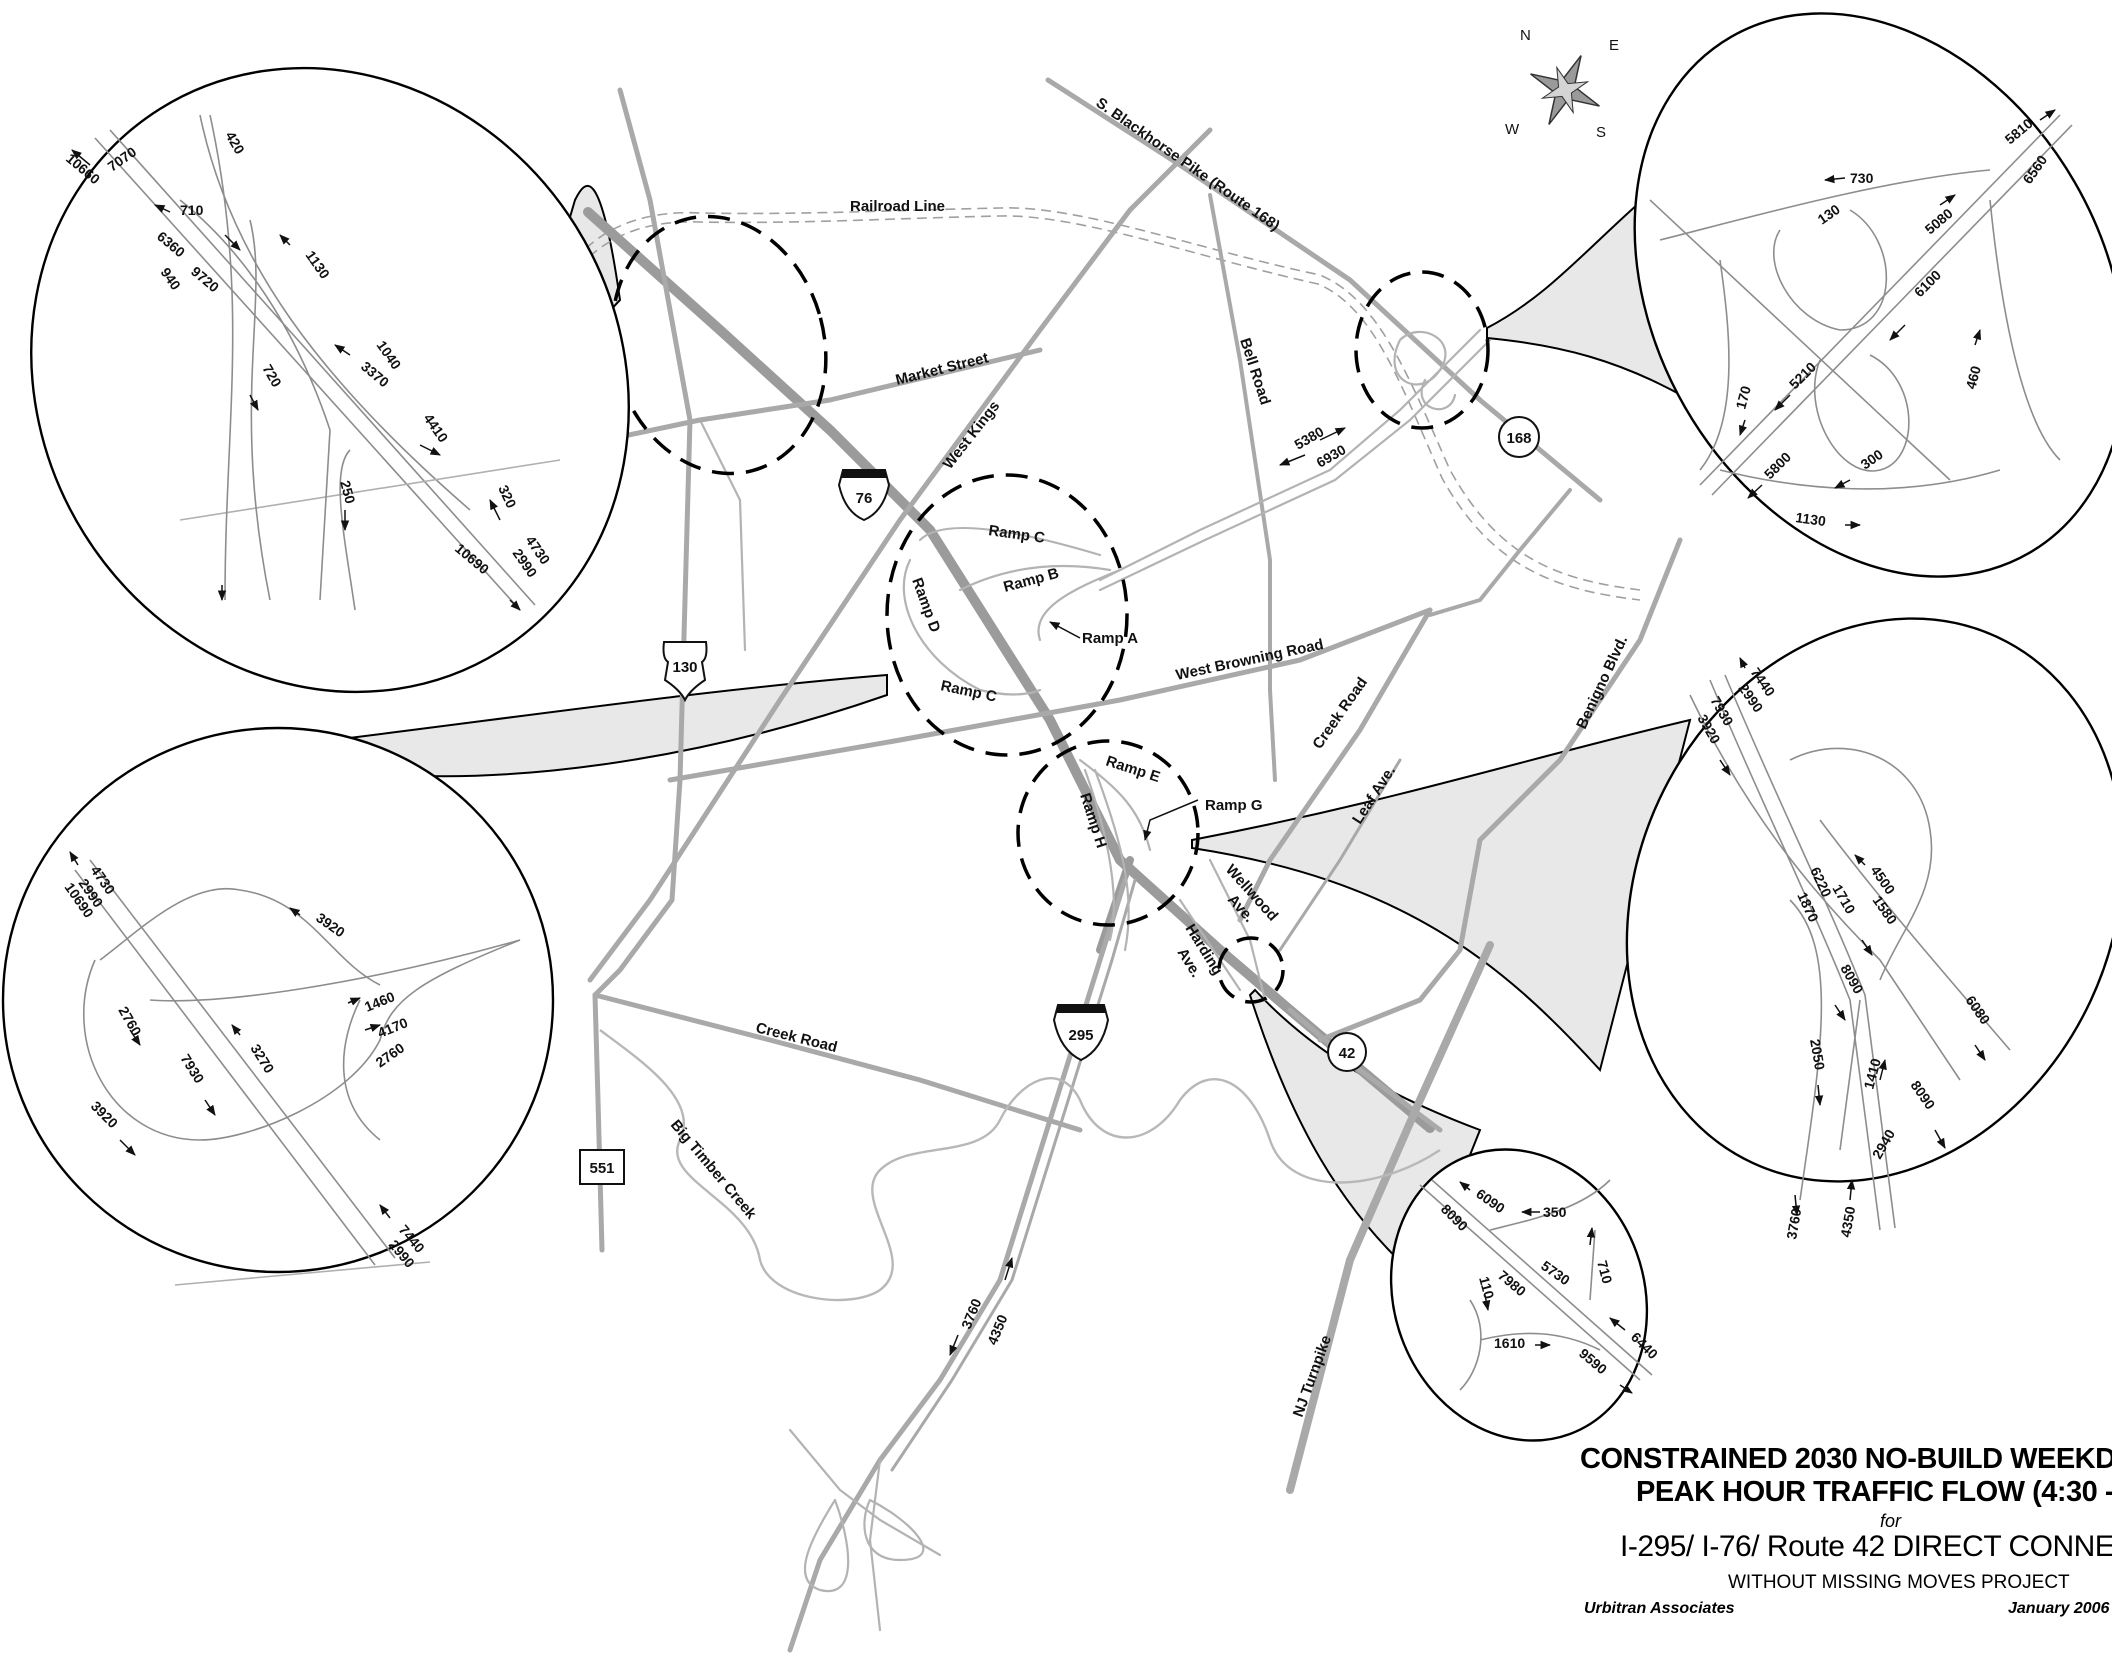 Image resolution: width=2112 pixels, height=1662 pixels. I want to click on nj-turnpike, so click(1390, 1217).